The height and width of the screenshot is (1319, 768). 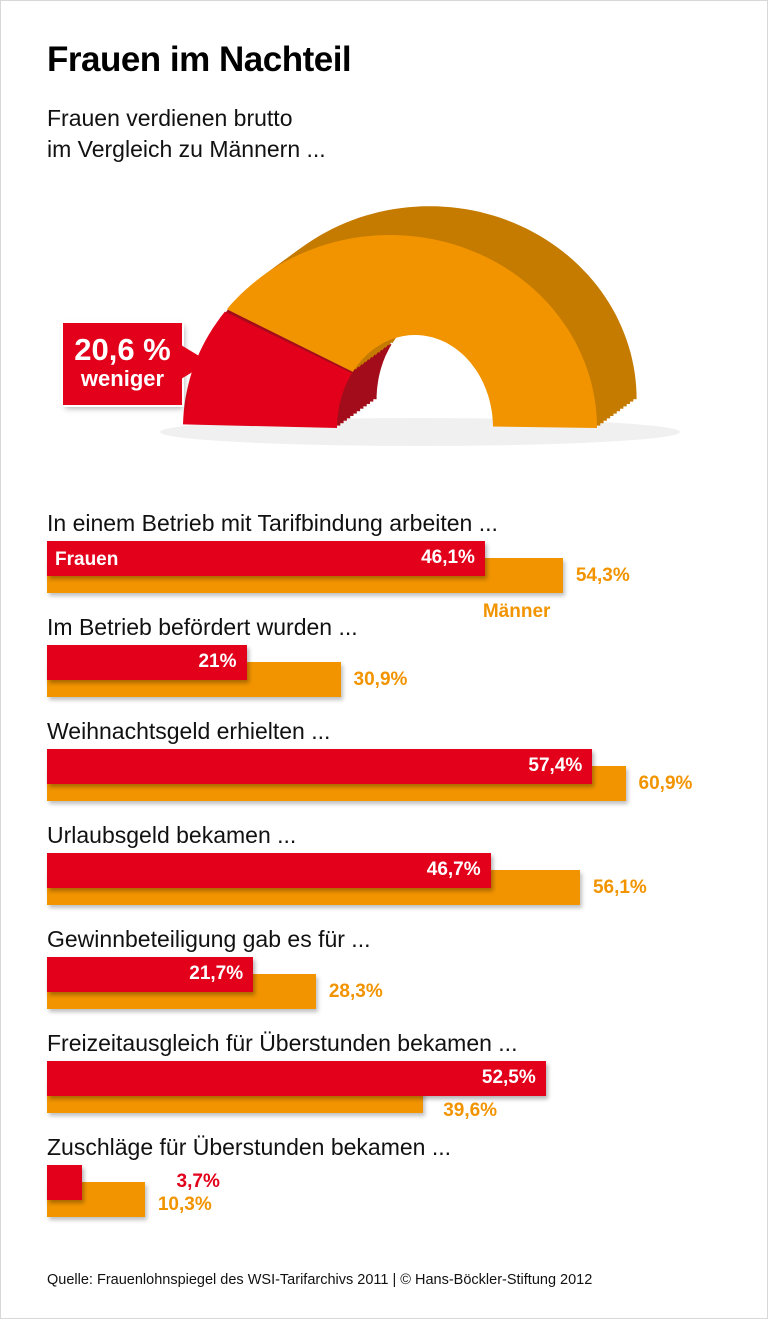 What do you see at coordinates (122, 349) in the screenshot?
I see `pay-gap-value: 20,6 %` at bounding box center [122, 349].